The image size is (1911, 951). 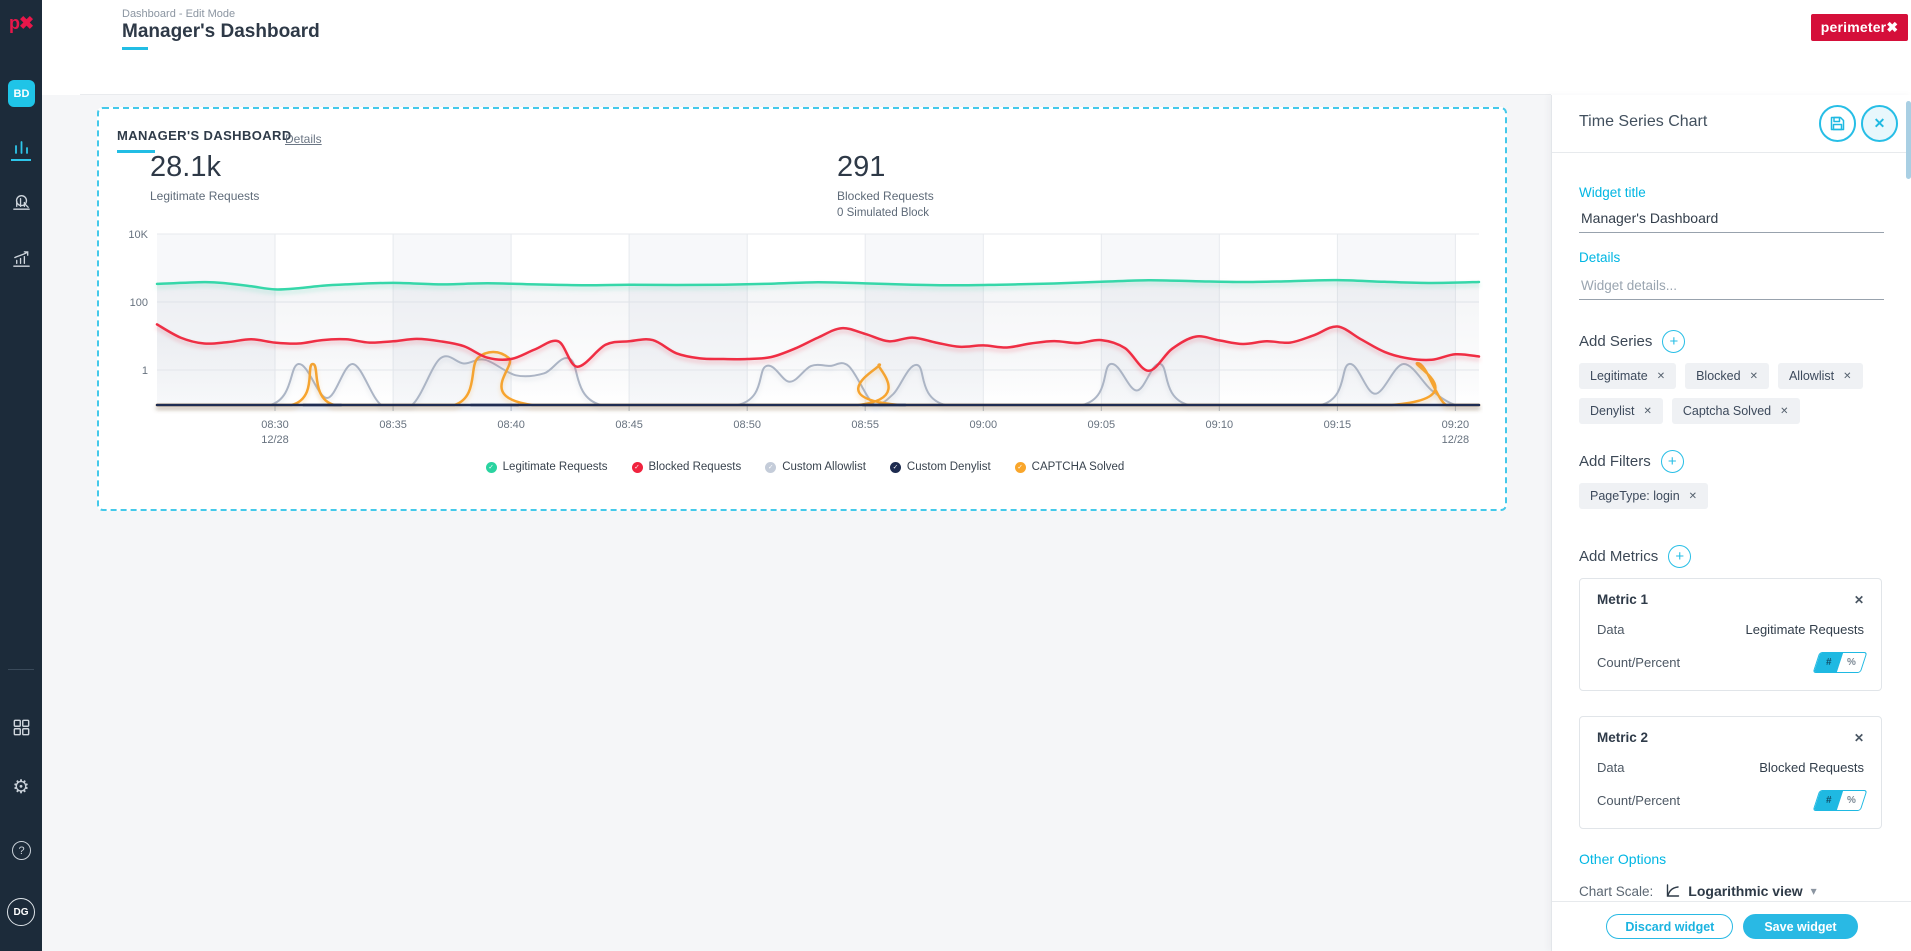 I want to click on add-metrics-label: Add Metrics, so click(x=1619, y=556).